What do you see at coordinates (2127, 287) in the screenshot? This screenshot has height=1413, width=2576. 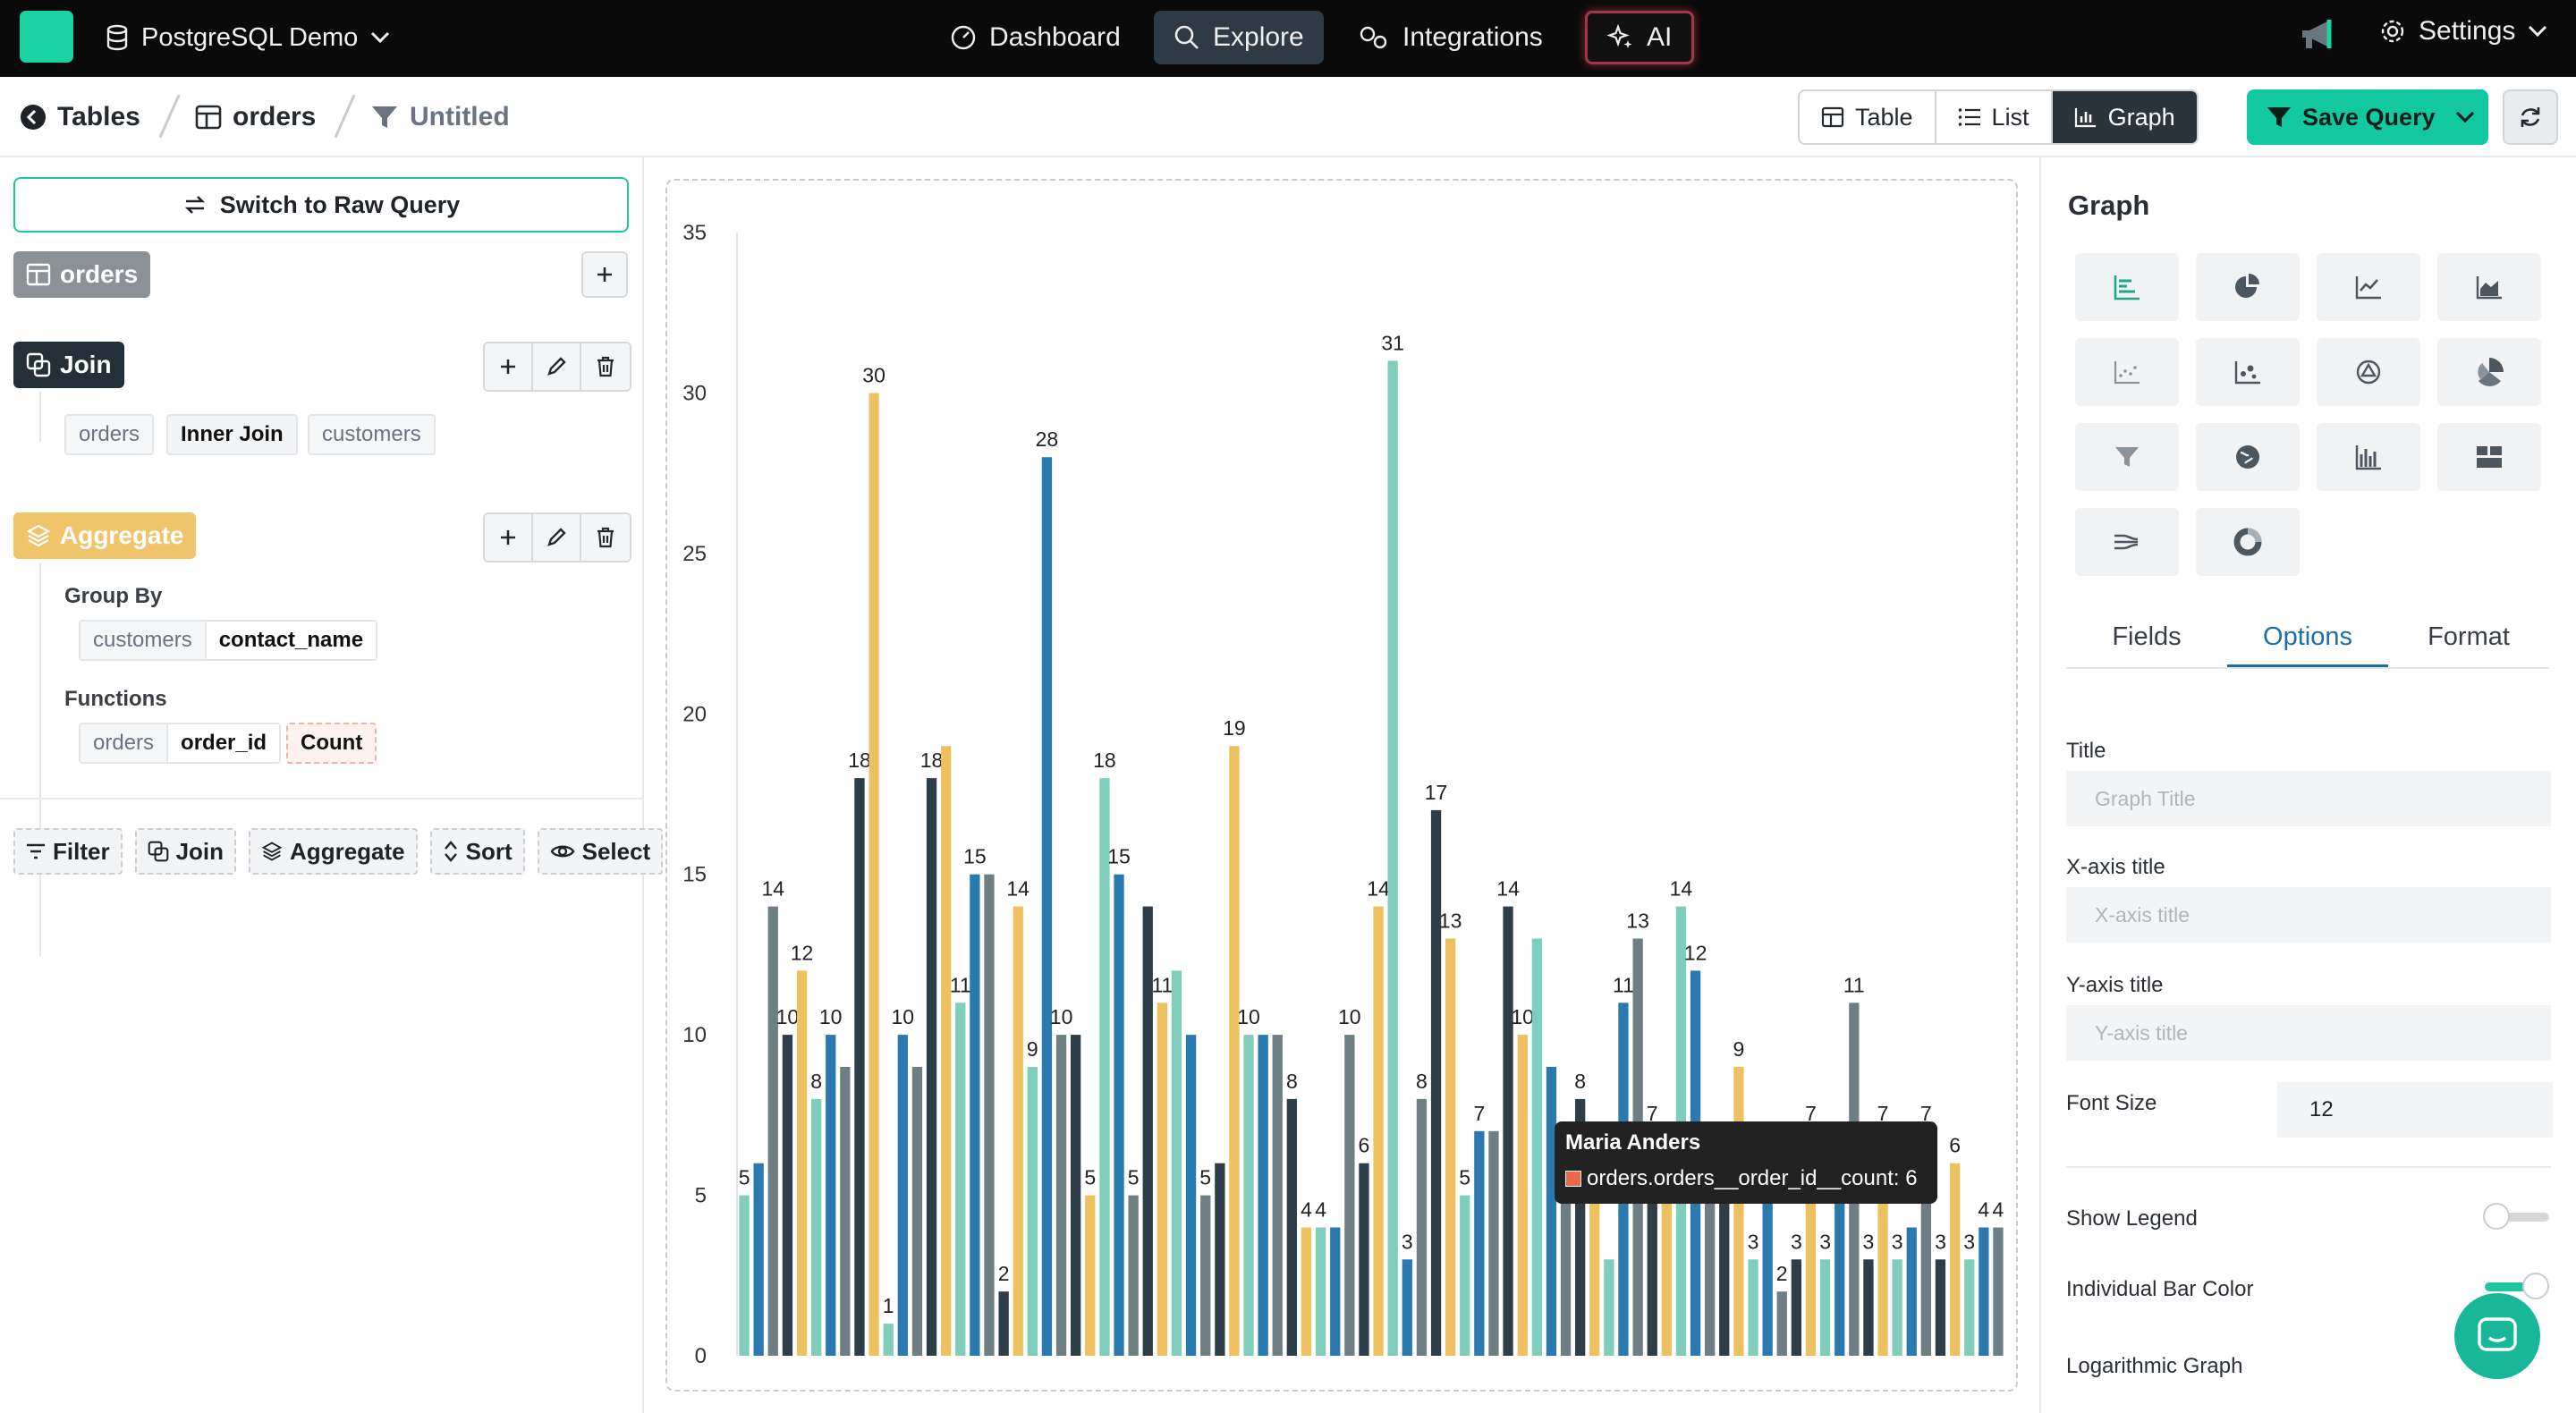 I see `graph-type-bar` at bounding box center [2127, 287].